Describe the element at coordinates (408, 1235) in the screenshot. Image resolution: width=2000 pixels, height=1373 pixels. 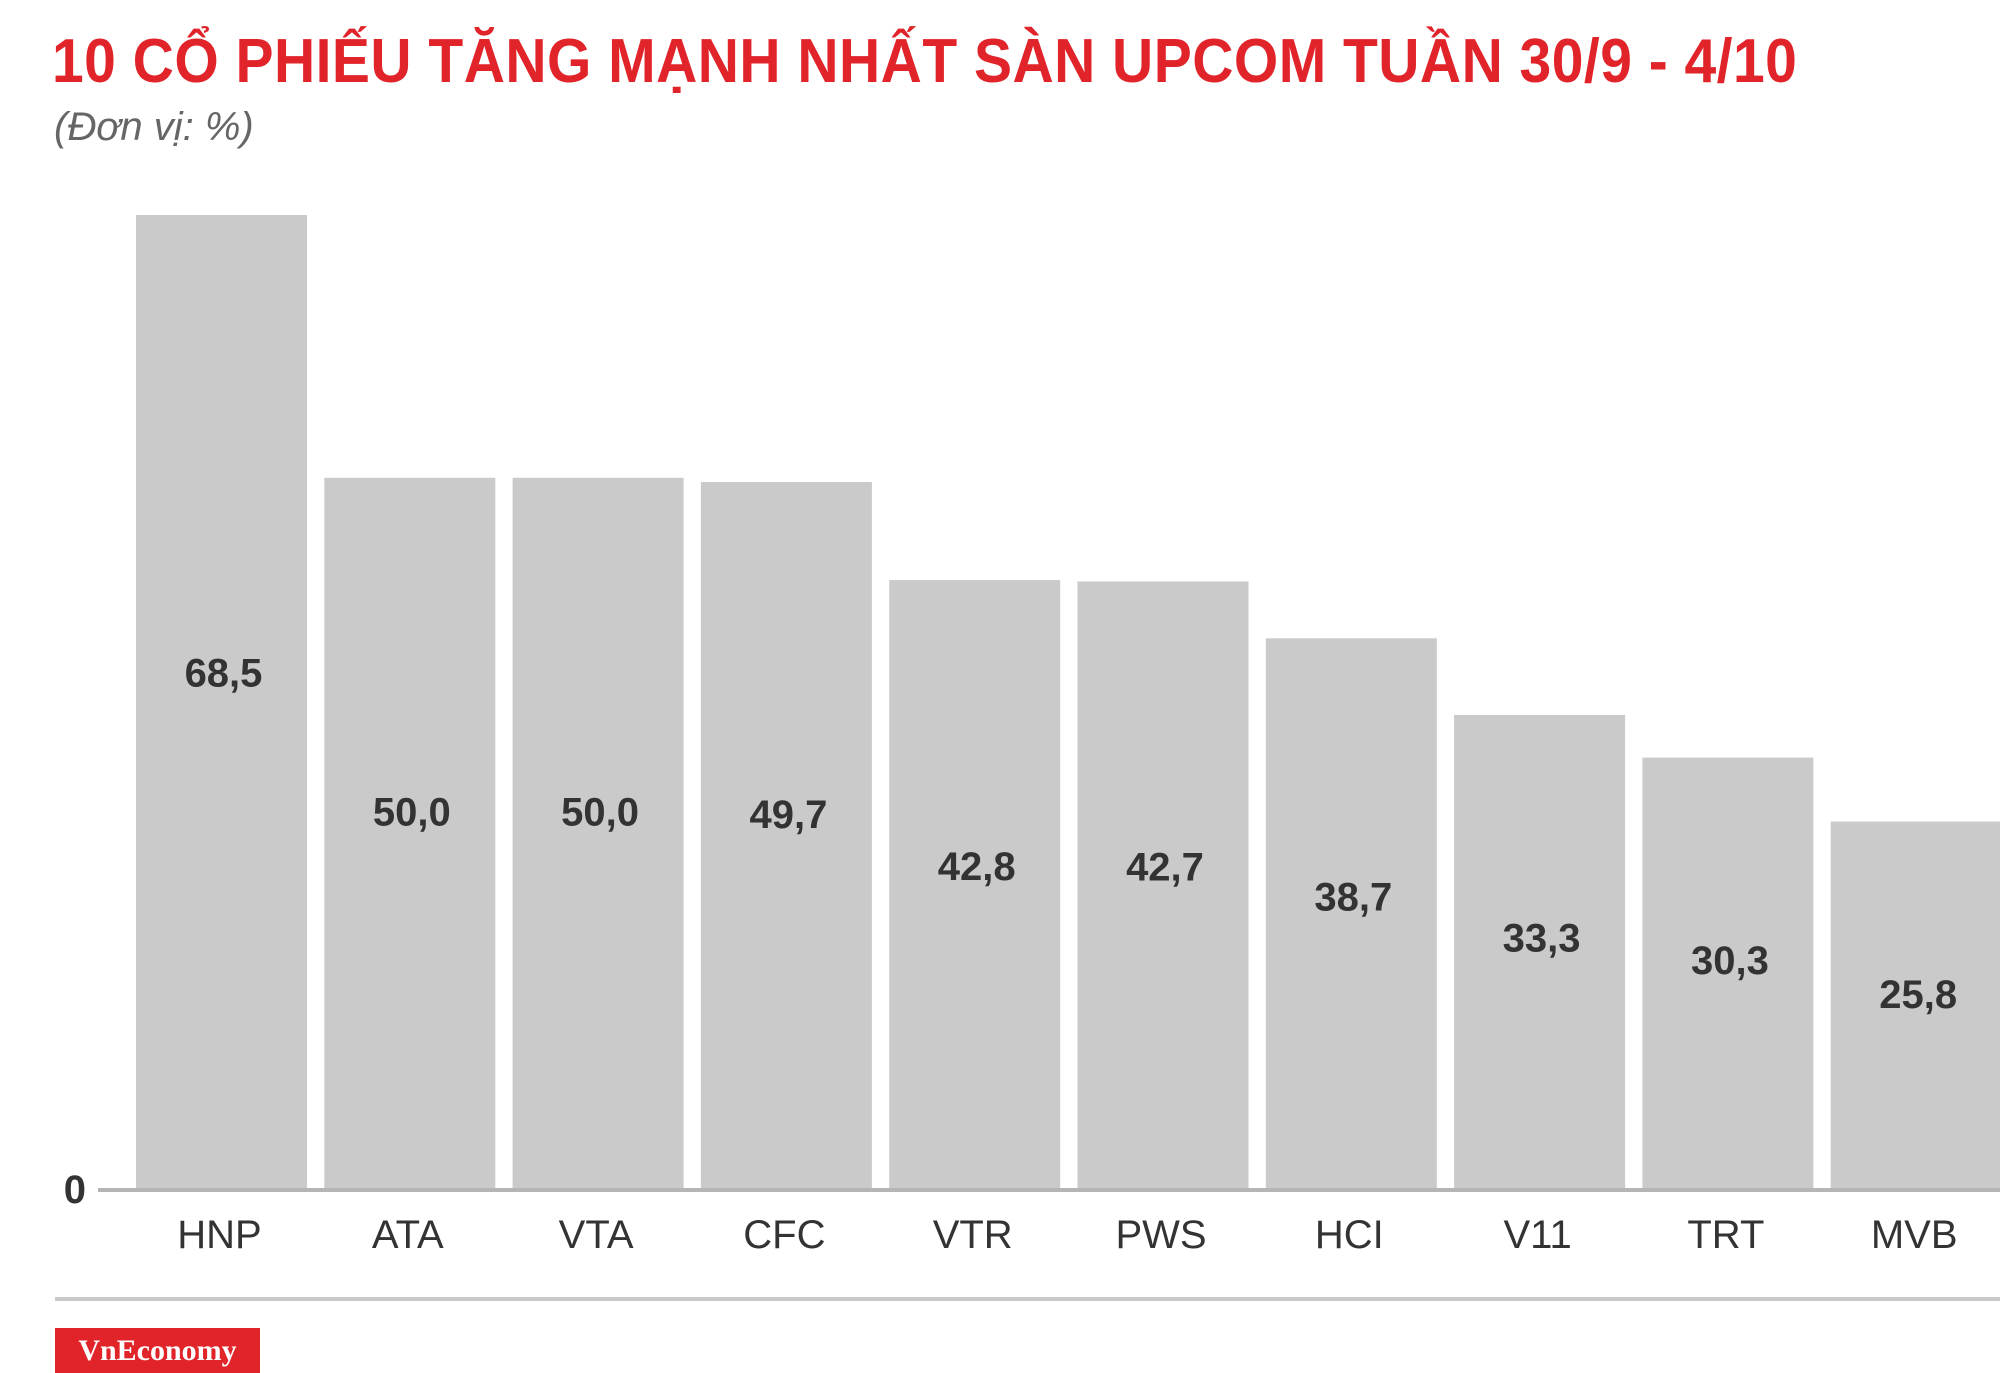
I see `category-label-ata: ATA` at that location.